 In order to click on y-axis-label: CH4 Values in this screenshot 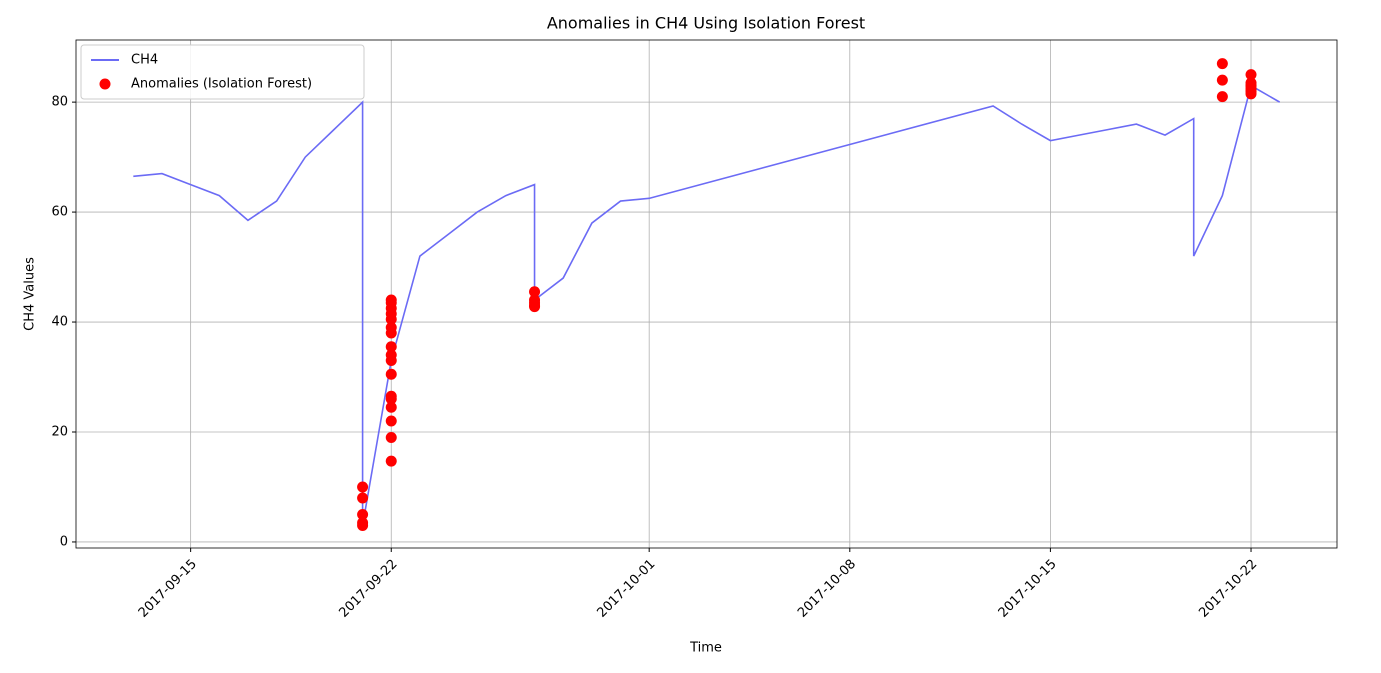, I will do `click(30, 294)`.